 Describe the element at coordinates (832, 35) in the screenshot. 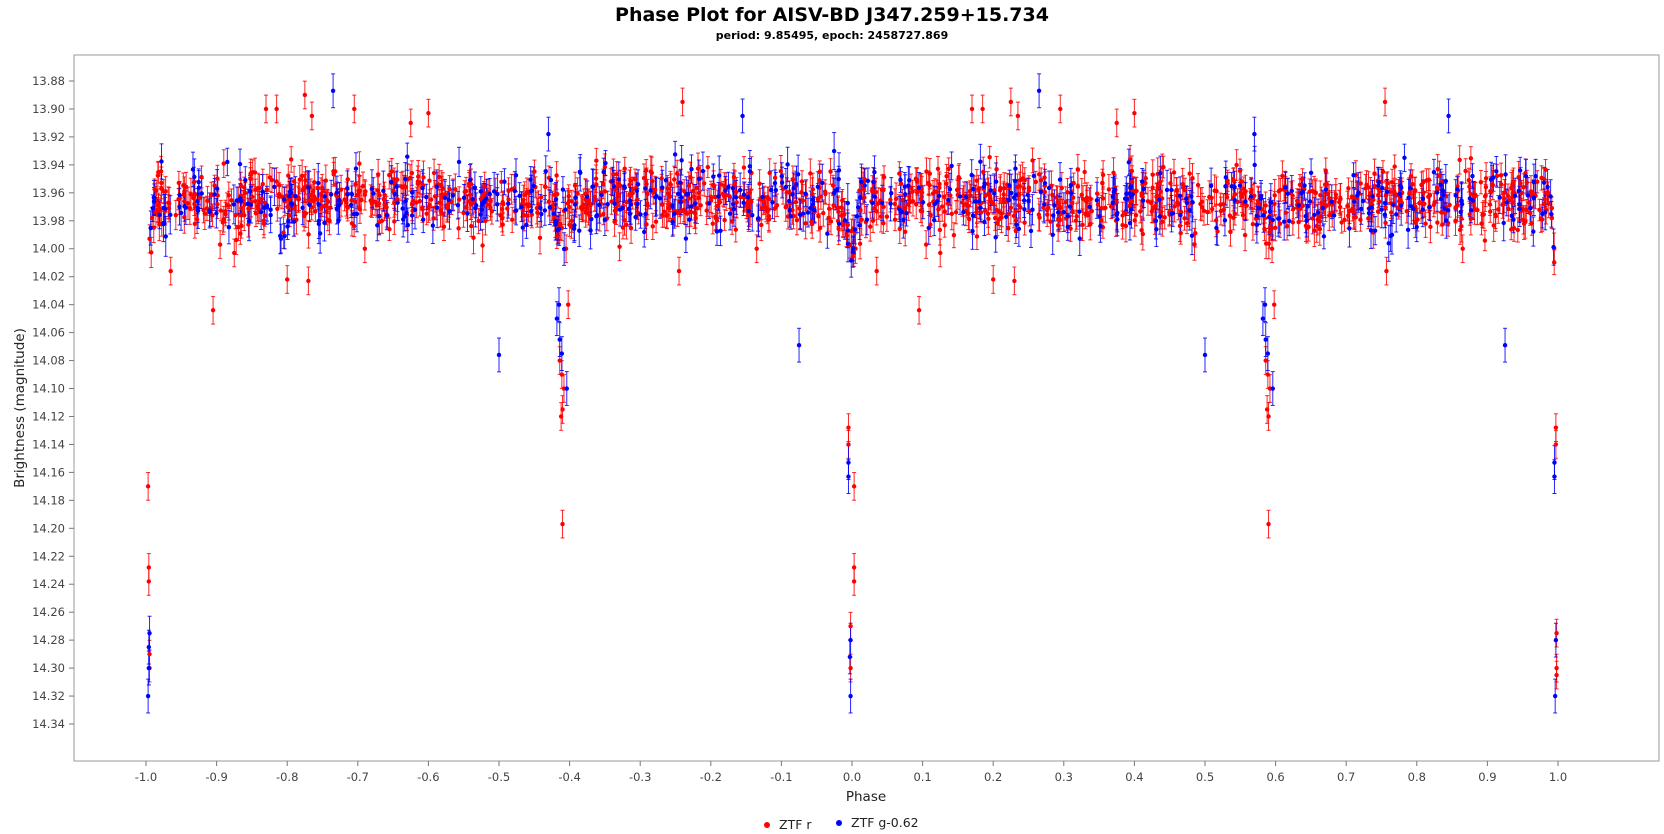

I see `chart-subtitle: period: 9.85495, epoch: 2458727.869` at that location.